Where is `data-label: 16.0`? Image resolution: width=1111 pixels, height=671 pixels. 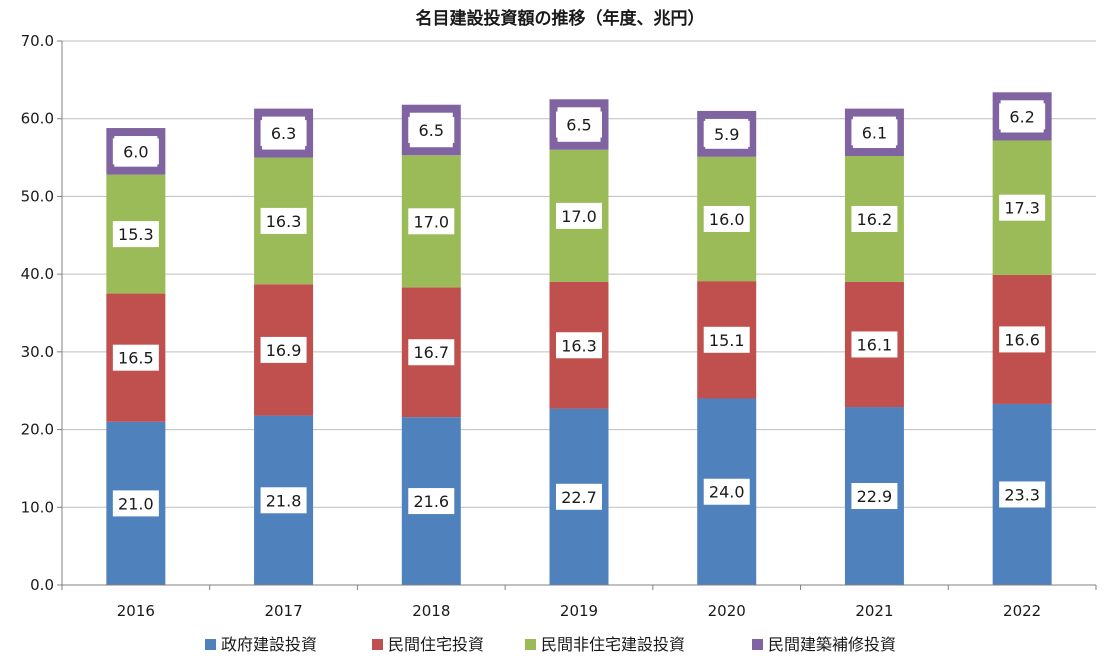 data-label: 16.0 is located at coordinates (727, 219).